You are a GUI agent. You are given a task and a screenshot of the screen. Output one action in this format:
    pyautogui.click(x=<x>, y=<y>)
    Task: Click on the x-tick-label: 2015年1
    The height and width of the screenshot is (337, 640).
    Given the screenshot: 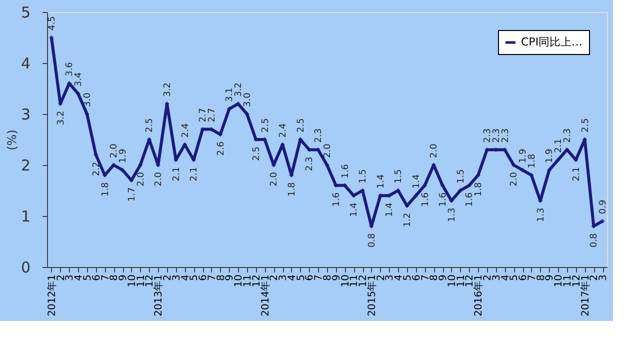 What is the action you would take?
    pyautogui.click(x=372, y=295)
    